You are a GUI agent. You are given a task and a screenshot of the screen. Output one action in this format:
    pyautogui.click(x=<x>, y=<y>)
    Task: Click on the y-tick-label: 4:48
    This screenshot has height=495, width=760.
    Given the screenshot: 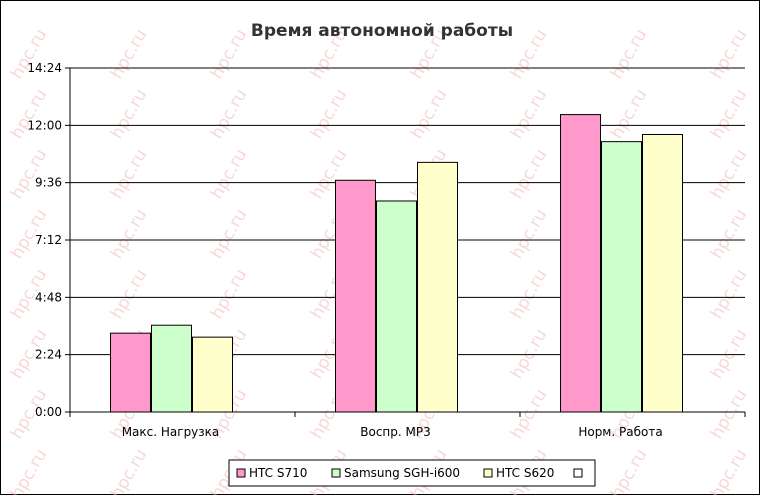 What is the action you would take?
    pyautogui.click(x=48, y=297)
    